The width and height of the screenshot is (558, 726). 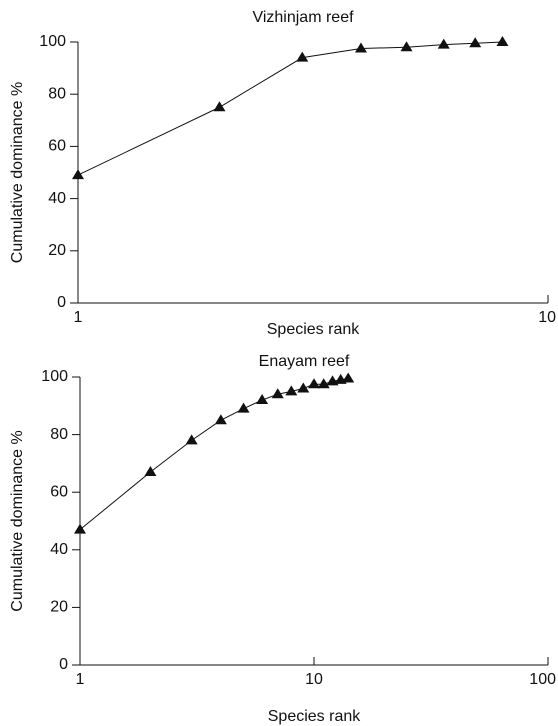 I want to click on chart-title: Vizhinjam reef, so click(x=303, y=17).